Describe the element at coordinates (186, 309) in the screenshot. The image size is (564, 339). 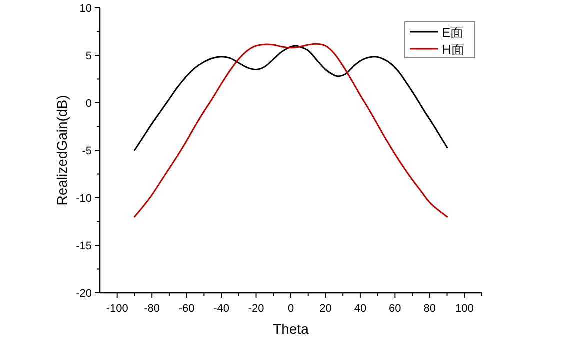
I see `x-tick-label: -60` at that location.